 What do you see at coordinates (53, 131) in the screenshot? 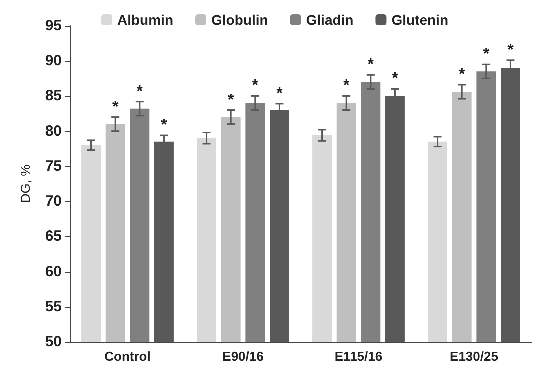
I see `y-tick-label: 80` at bounding box center [53, 131].